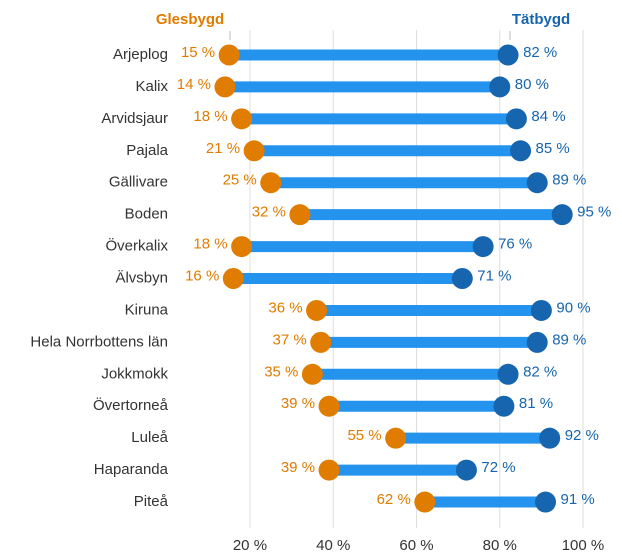 Image resolution: width=622 pixels, height=555 pixels. I want to click on category-label: Jokkmokk, so click(134, 373).